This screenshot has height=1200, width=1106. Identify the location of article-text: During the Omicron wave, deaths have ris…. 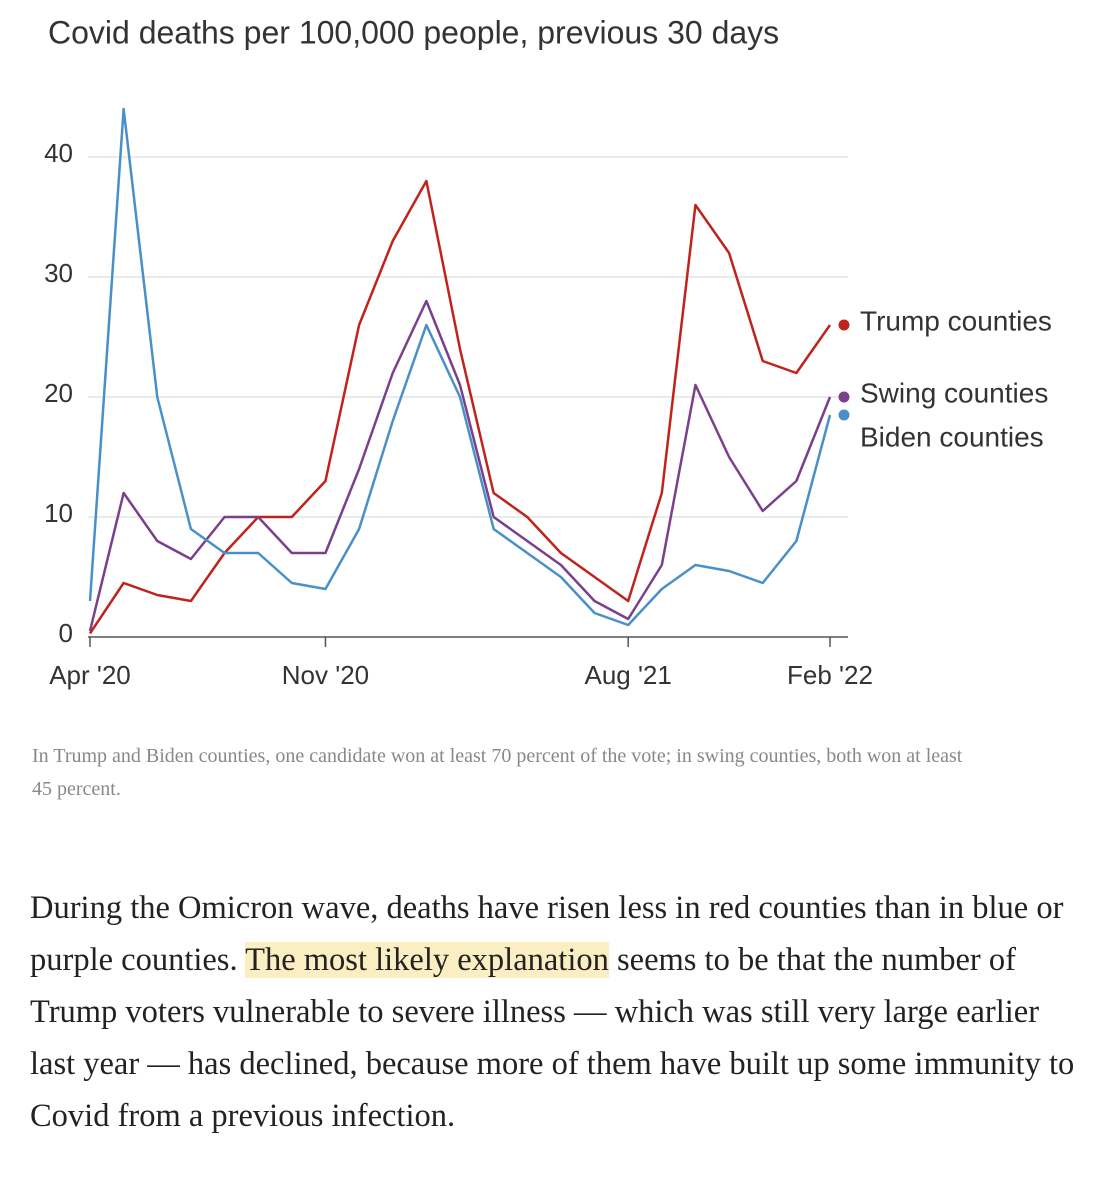
(547, 934).